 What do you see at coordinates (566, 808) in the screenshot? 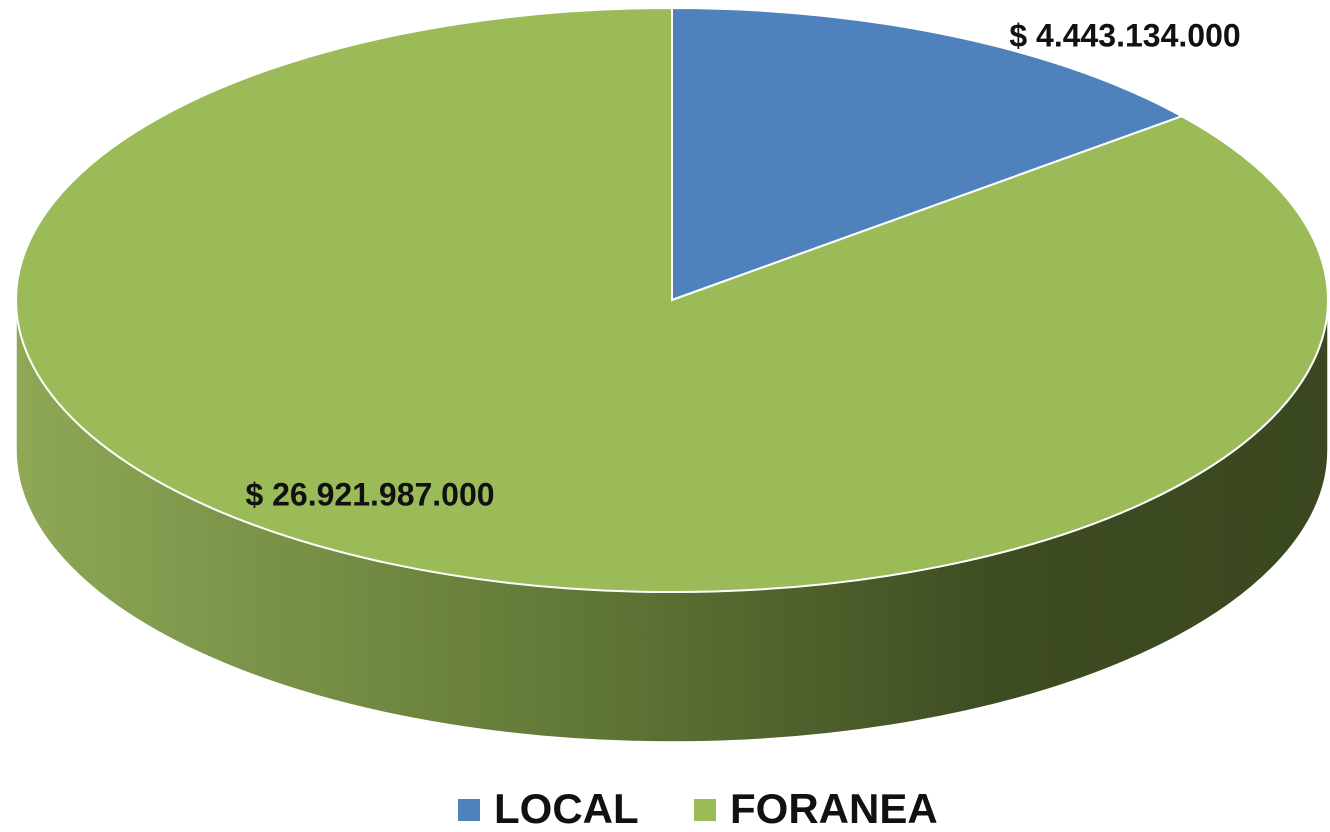
I see `legend-label: LOCAL` at bounding box center [566, 808].